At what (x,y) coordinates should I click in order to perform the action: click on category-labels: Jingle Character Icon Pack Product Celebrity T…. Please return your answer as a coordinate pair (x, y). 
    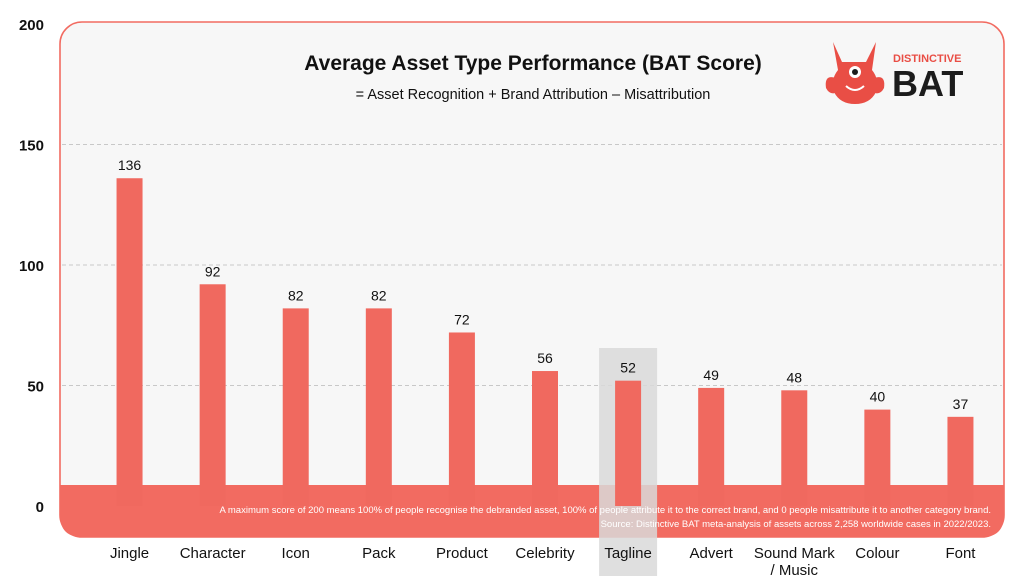
    Looking at the image, I should click on (543, 562).